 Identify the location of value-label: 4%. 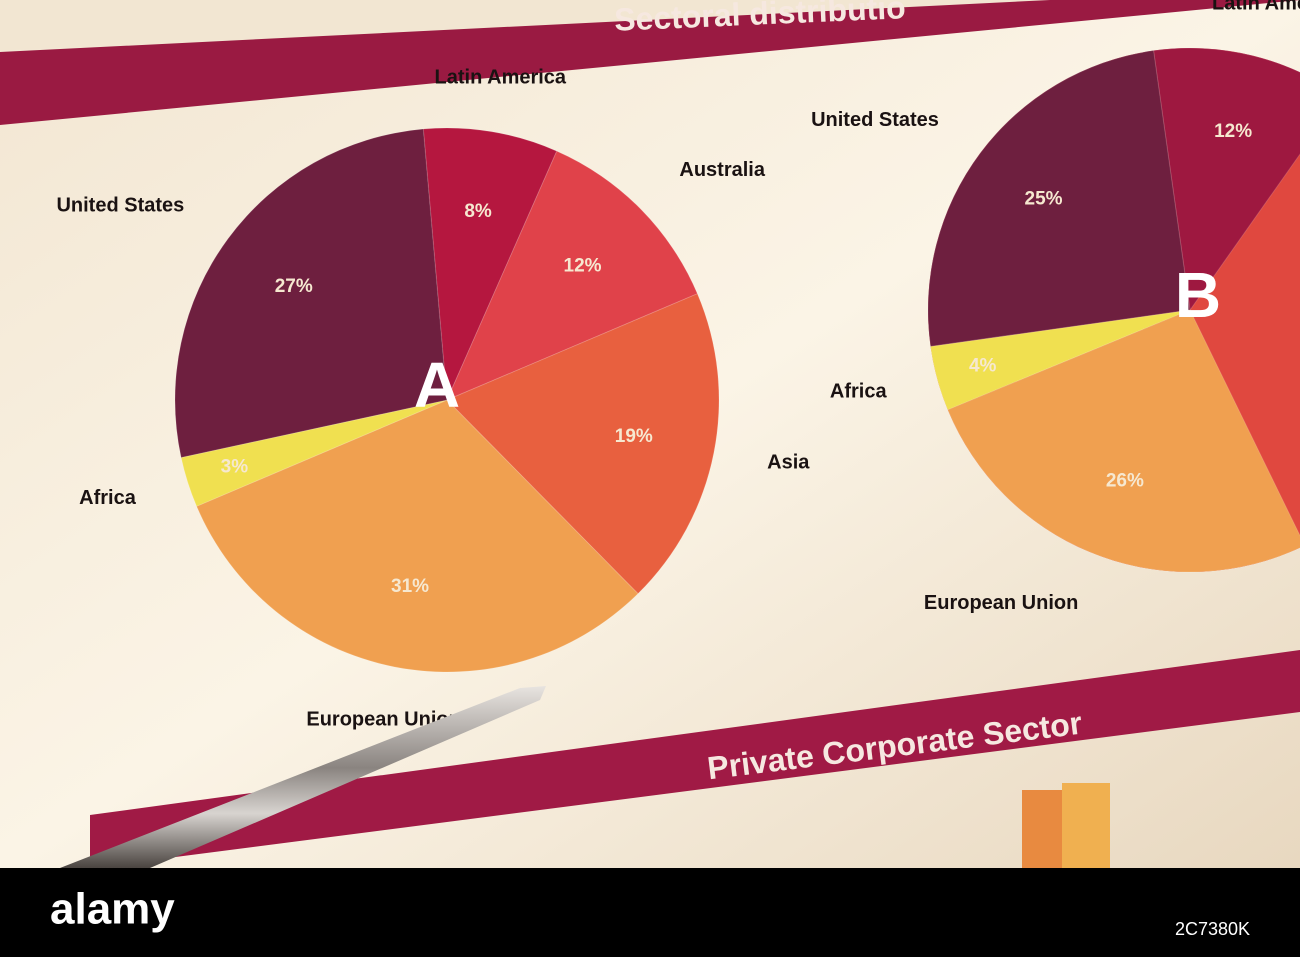
(983, 365).